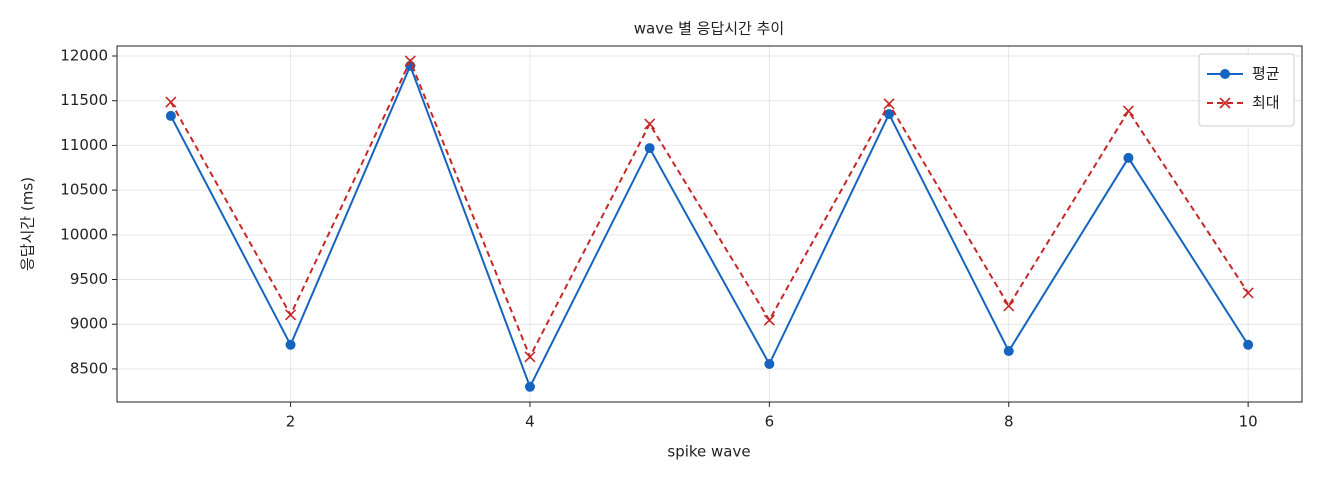 The height and width of the screenshot is (484, 1320). Describe the element at coordinates (84, 100) in the screenshot. I see `y-tick-label: 11500` at that location.